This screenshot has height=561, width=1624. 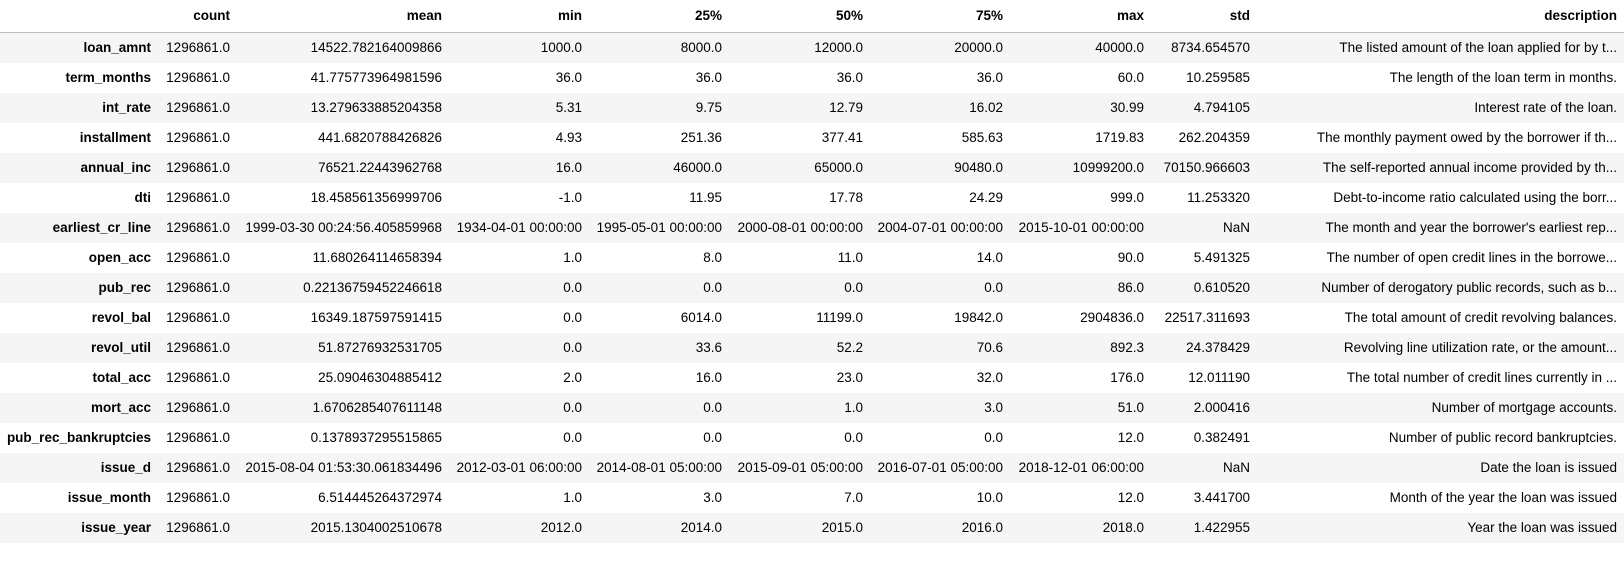 I want to click on row-index-label: issue_d, so click(x=125, y=467).